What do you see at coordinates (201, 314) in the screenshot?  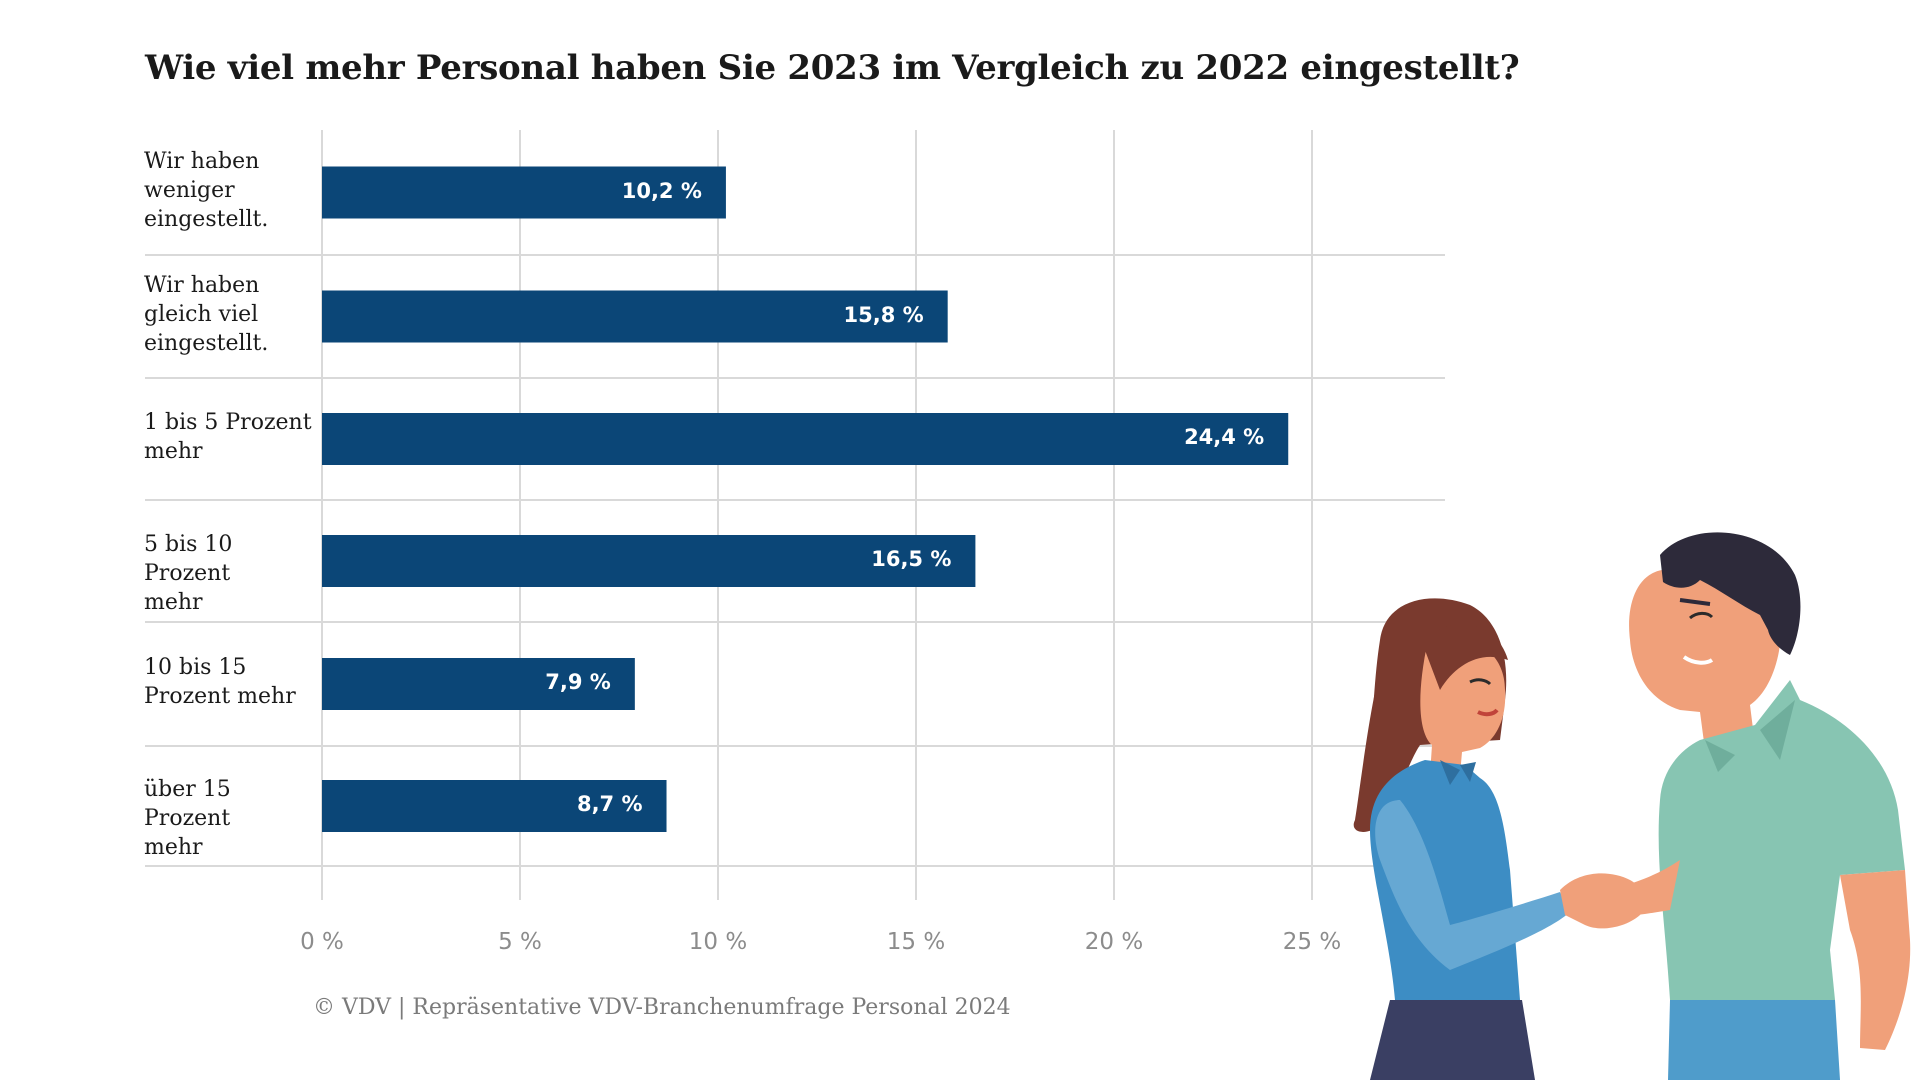 I see `category-label-line: gleich viel` at bounding box center [201, 314].